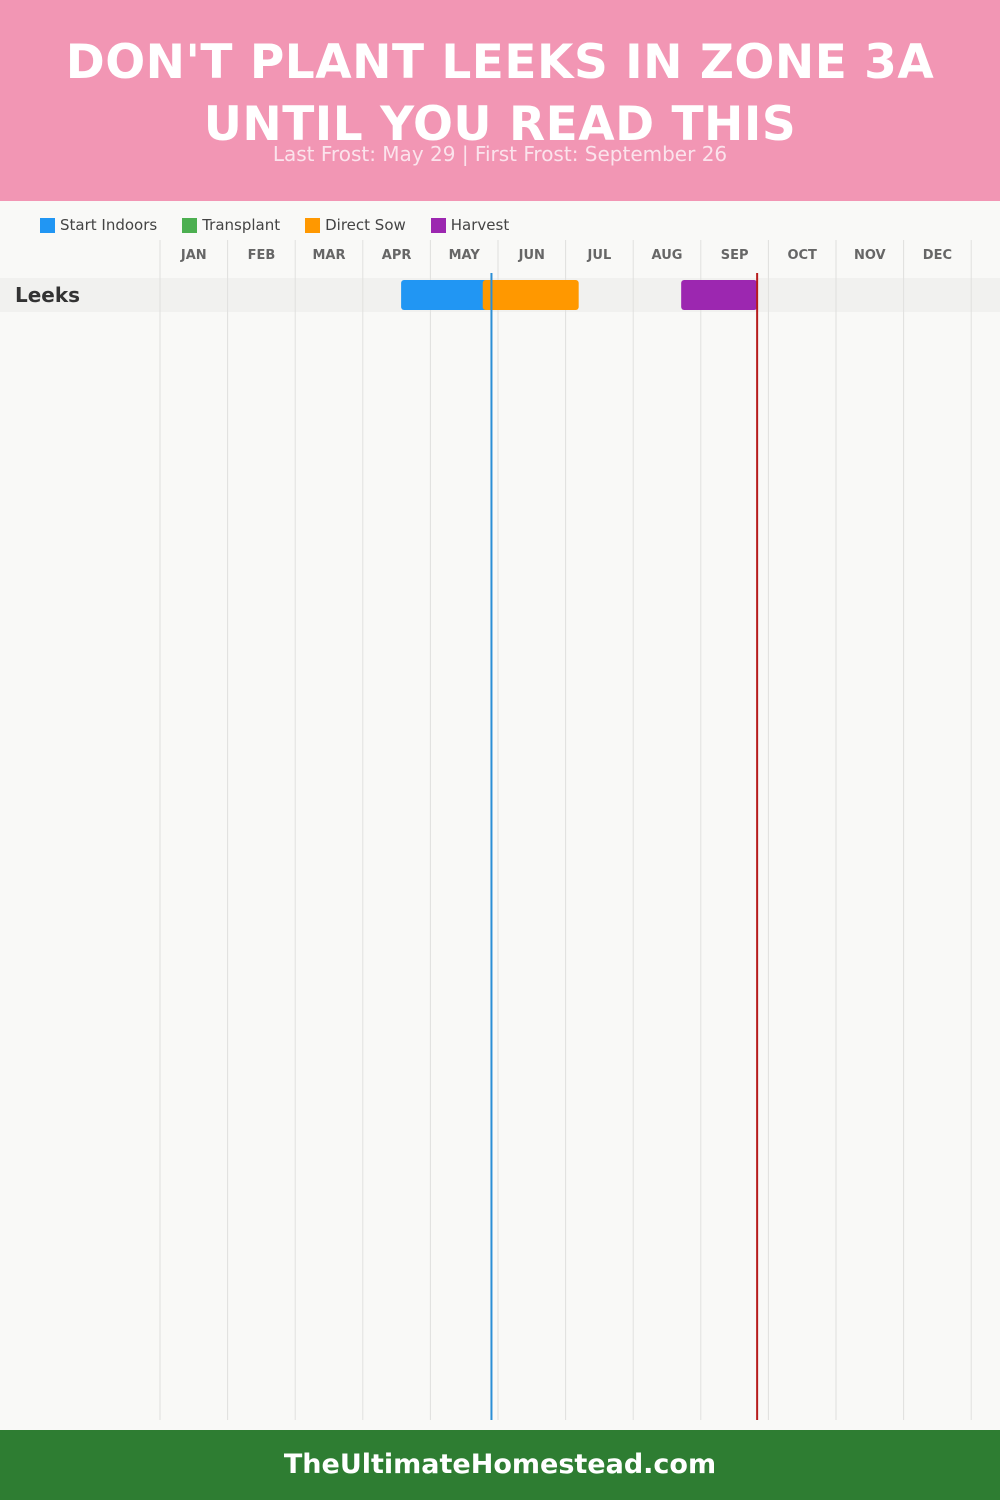  What do you see at coordinates (735, 255) in the screenshot?
I see `month-label-sep: SEP` at bounding box center [735, 255].